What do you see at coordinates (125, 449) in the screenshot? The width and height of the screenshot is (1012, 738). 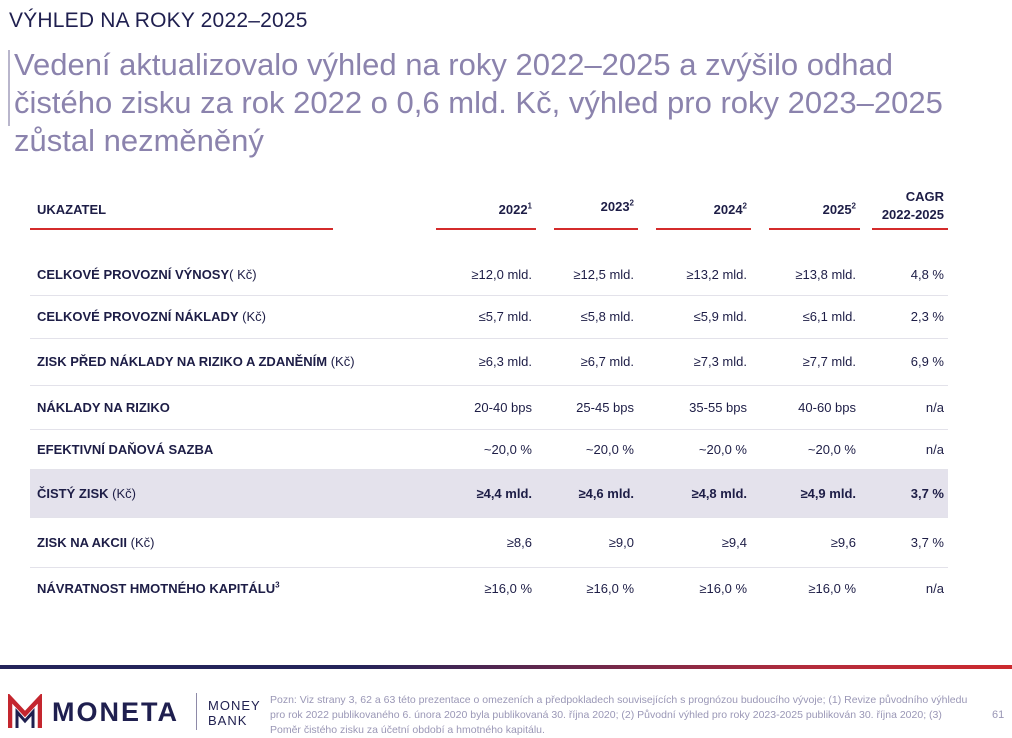 I see `row-label: EFEKTIVNÍ DAŇOVÁ SAZBA` at bounding box center [125, 449].